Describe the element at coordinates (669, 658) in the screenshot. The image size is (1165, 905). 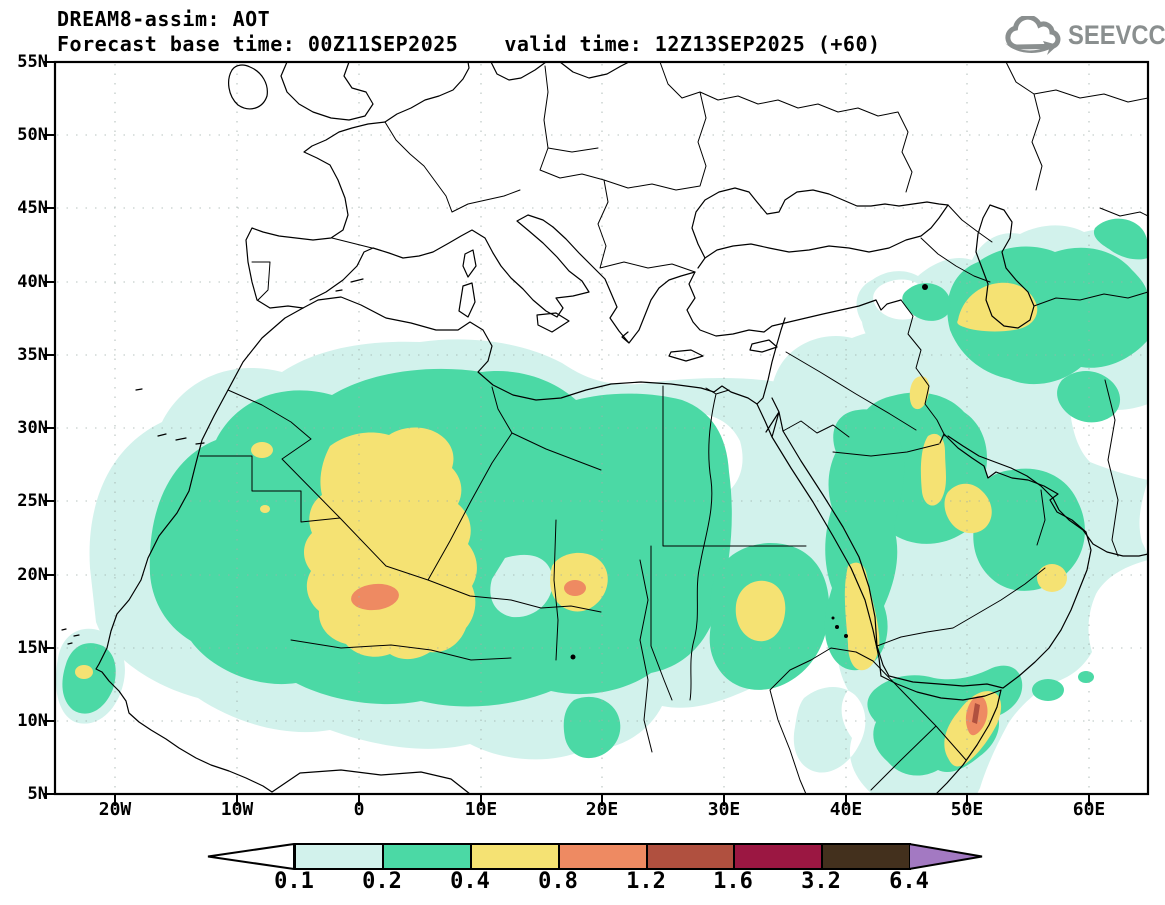
I see `aot-fill-level-0.8` at that location.